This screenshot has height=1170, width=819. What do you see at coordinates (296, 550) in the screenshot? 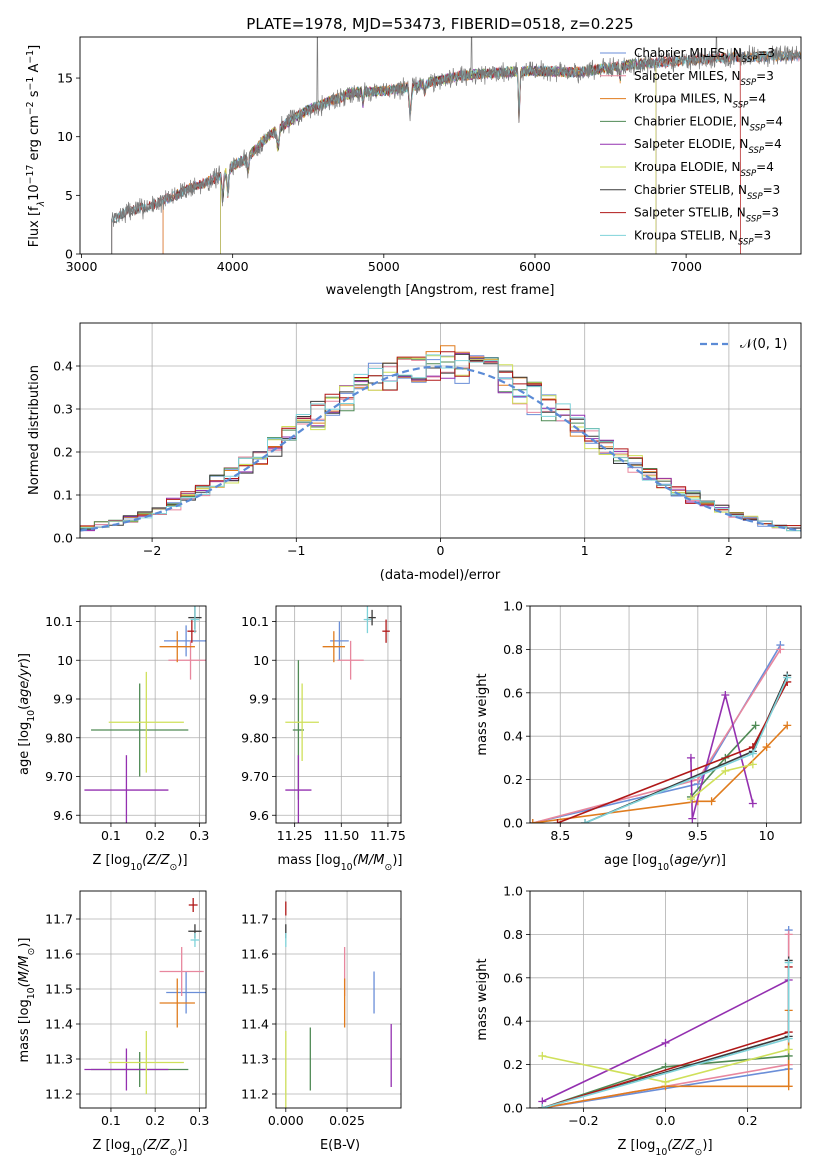
I see `x-tick-label: −1` at bounding box center [296, 550].